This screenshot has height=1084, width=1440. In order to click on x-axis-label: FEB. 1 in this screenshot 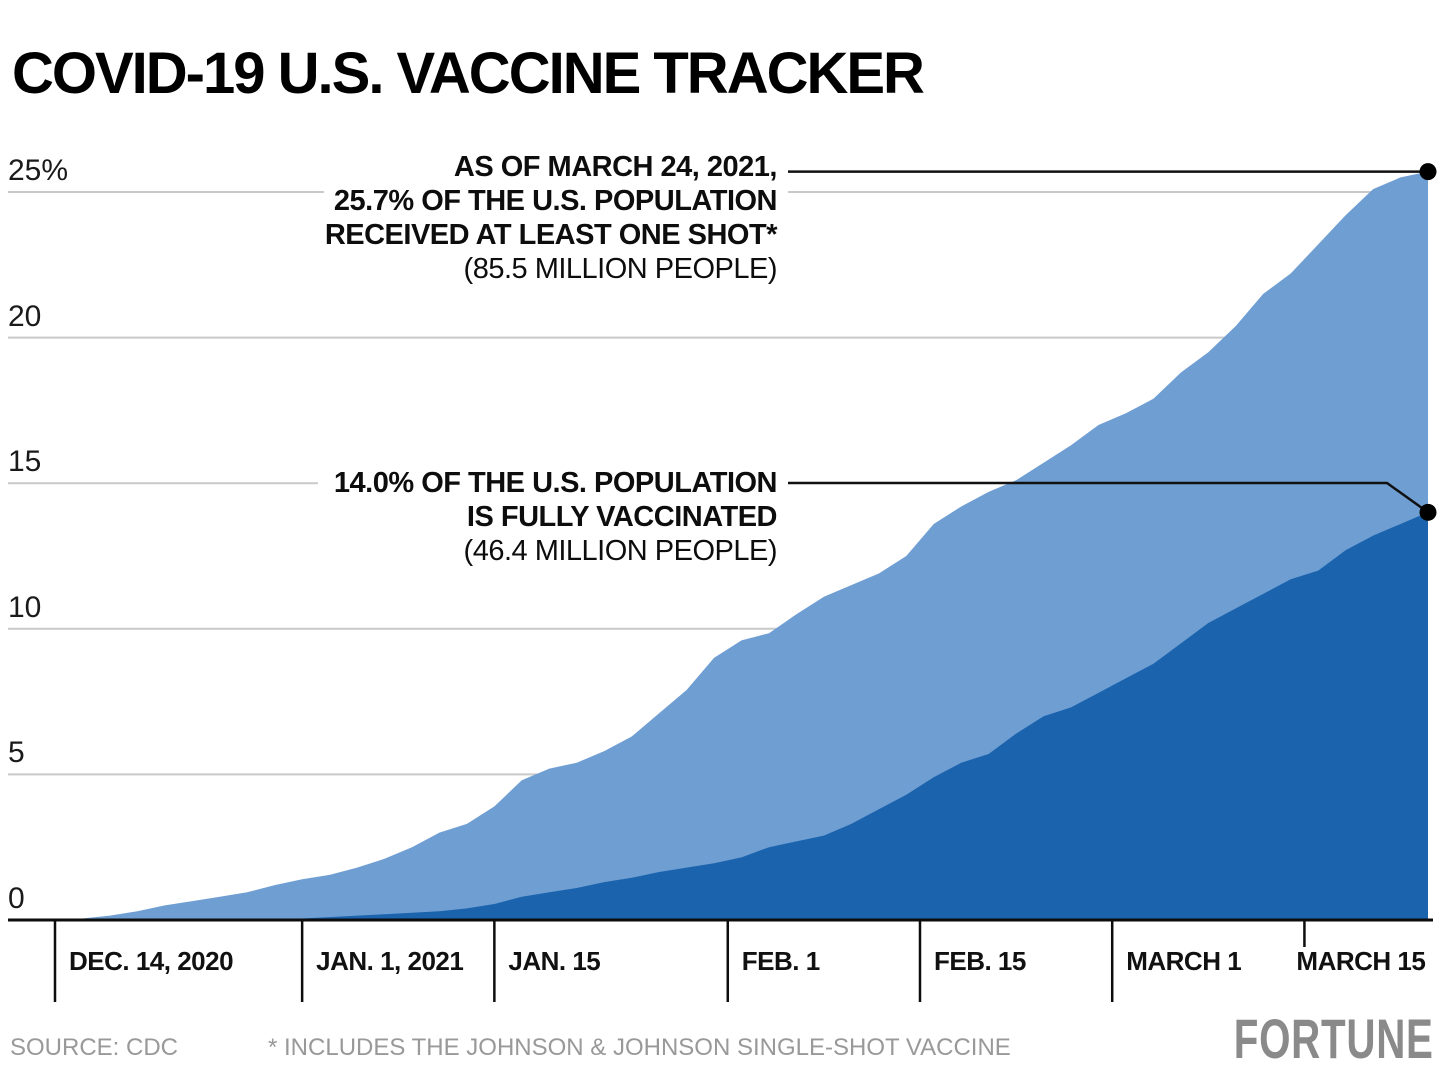, I will do `click(780, 961)`.